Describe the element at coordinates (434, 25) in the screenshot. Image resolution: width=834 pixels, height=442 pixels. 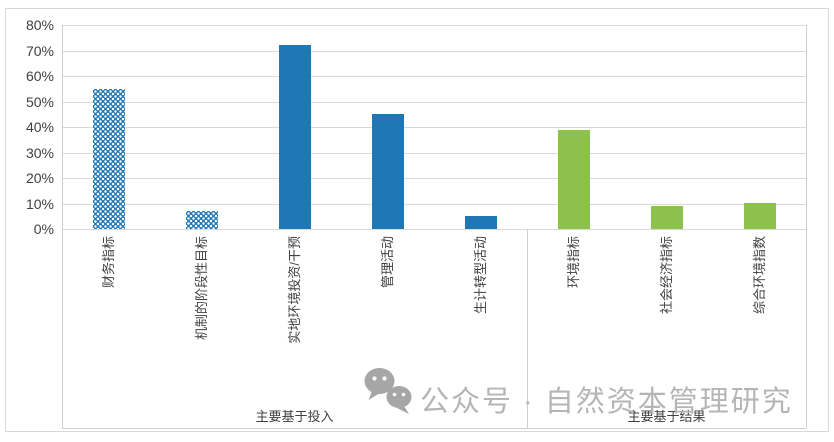
I see `gridline-80%` at that location.